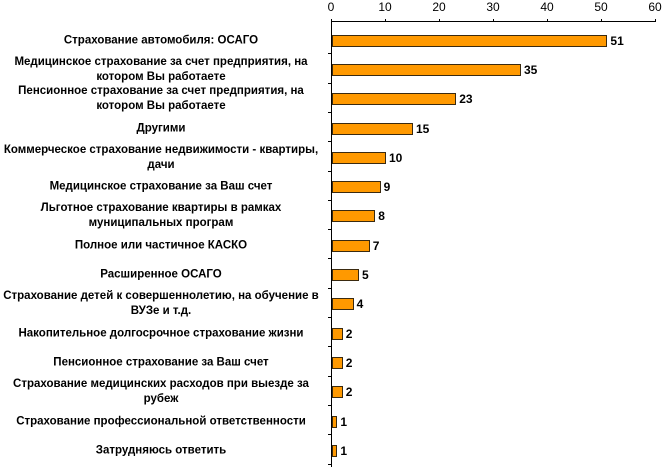 The height and width of the screenshot is (467, 663). Describe the element at coordinates (161, 274) in the screenshot. I see `category-label: Расширенное ОСАГО` at that location.